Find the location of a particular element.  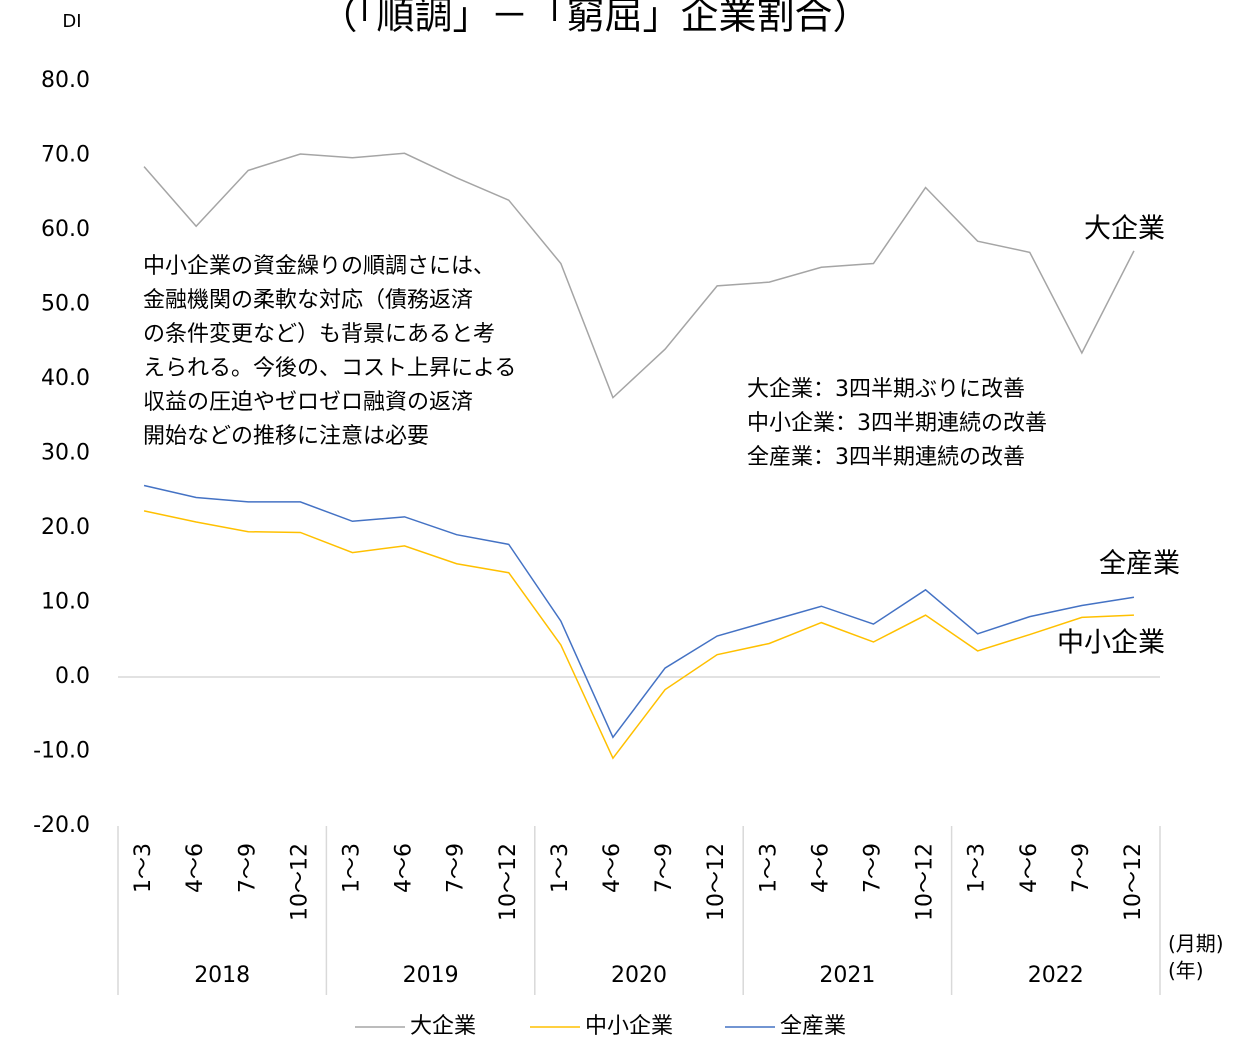

year-label: 2021 is located at coordinates (847, 975).